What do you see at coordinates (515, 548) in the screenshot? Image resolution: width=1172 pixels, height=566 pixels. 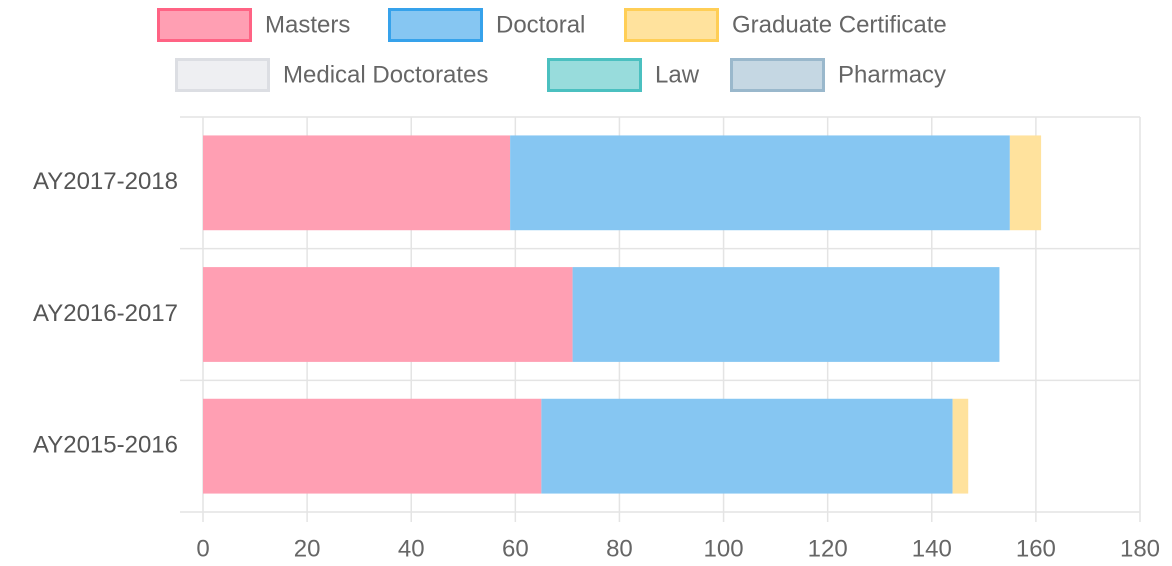 I see `x-tick-label: 60` at bounding box center [515, 548].